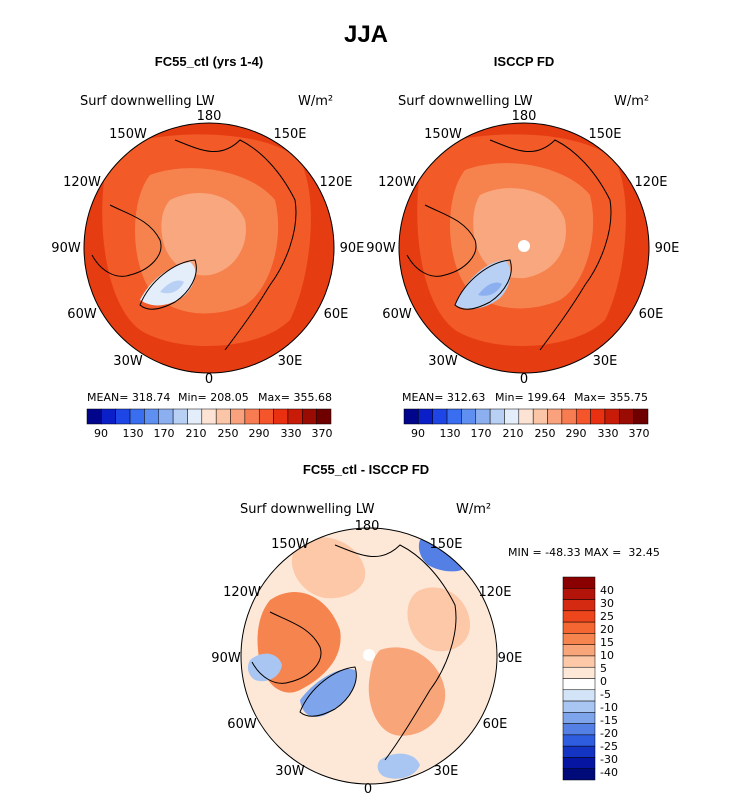 The image size is (733, 798). I want to click on pole-mask, so click(524, 246).